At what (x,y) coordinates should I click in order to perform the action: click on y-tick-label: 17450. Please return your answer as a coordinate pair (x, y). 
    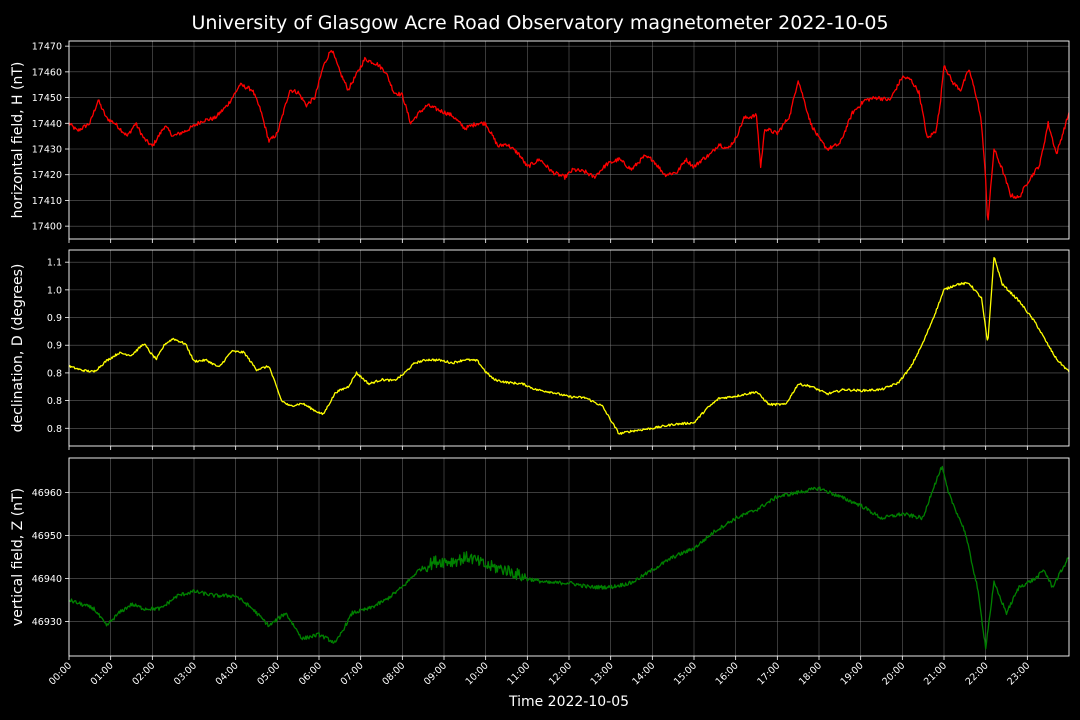
    Looking at the image, I should click on (47, 98).